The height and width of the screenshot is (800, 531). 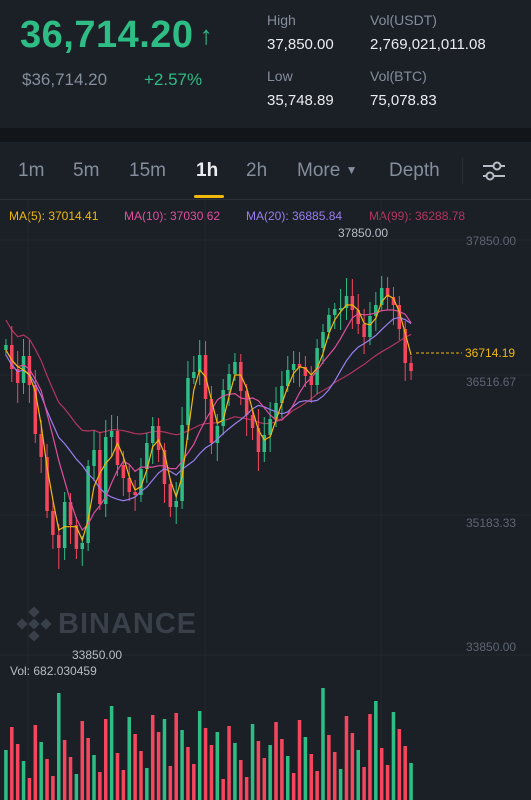 I want to click on settings-sliders-icon, so click(x=494, y=173).